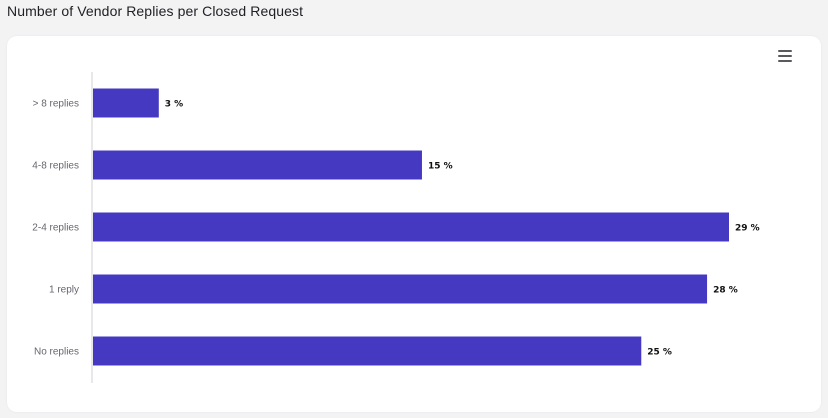  I want to click on category-label: 4-8 replies, so click(55, 166).